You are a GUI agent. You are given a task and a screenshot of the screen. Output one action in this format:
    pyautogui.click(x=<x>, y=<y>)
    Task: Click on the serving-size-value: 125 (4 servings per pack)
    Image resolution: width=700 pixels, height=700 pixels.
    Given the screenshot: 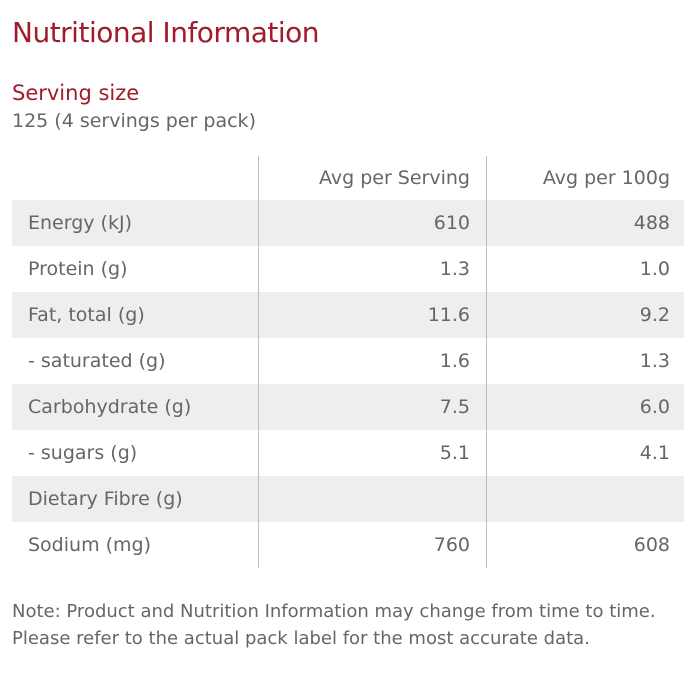 What is the action you would take?
    pyautogui.click(x=134, y=121)
    